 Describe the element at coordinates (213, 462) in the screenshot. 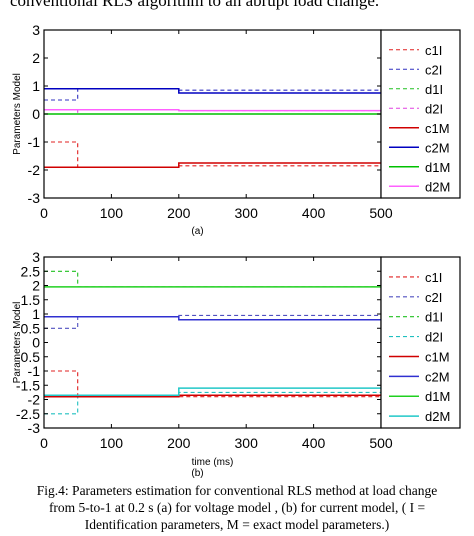

I see `x-axis-label: time (ms)` at that location.